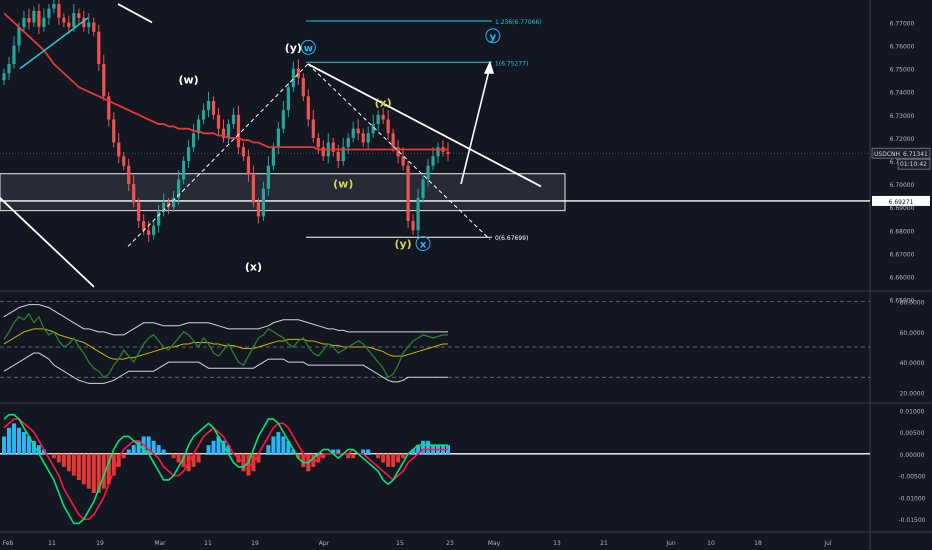 The image size is (932, 550). What do you see at coordinates (827, 543) in the screenshot?
I see `time-tick-label: Jul` at bounding box center [827, 543].